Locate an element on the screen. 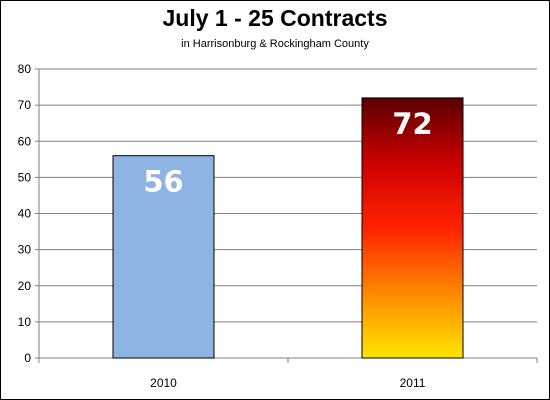  y-tick-label: 0 is located at coordinates (27, 358).